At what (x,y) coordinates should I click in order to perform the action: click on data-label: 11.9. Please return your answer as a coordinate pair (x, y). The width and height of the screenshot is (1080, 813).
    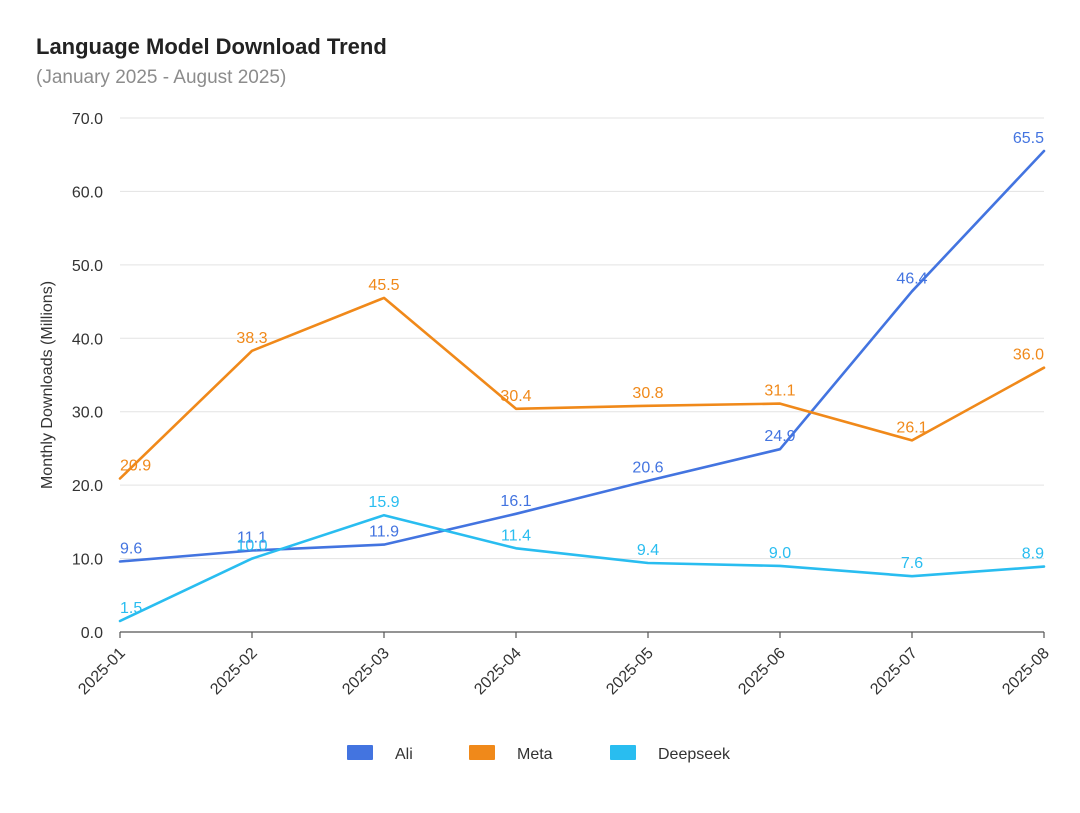
    Looking at the image, I should click on (384, 532).